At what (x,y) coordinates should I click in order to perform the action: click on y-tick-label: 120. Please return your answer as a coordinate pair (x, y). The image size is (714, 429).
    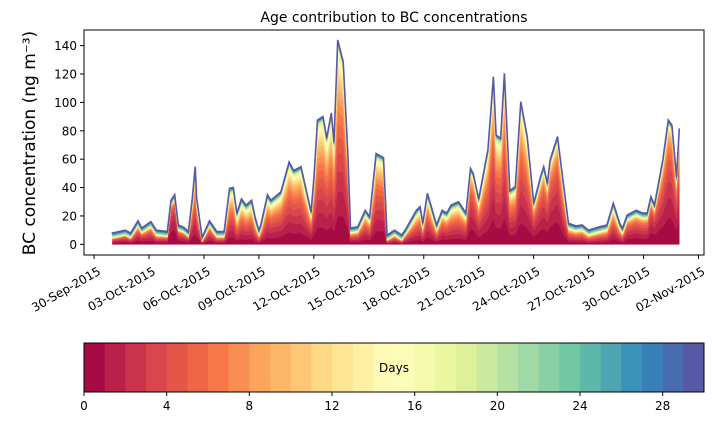
    Looking at the image, I should click on (65, 75).